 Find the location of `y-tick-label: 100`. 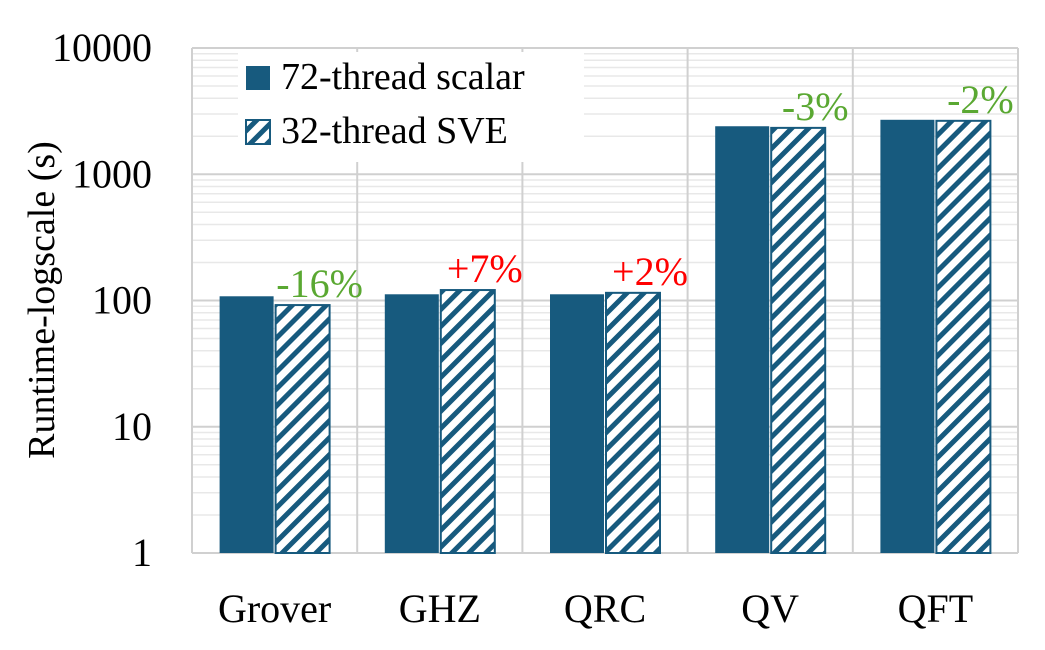

y-tick-label: 100 is located at coordinates (122, 300).